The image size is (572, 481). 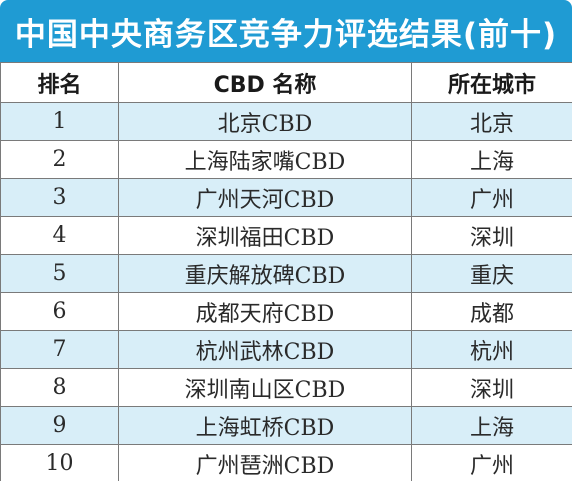 I want to click on table-row: 6 成都天府CBD 成都, so click(x=286, y=311).